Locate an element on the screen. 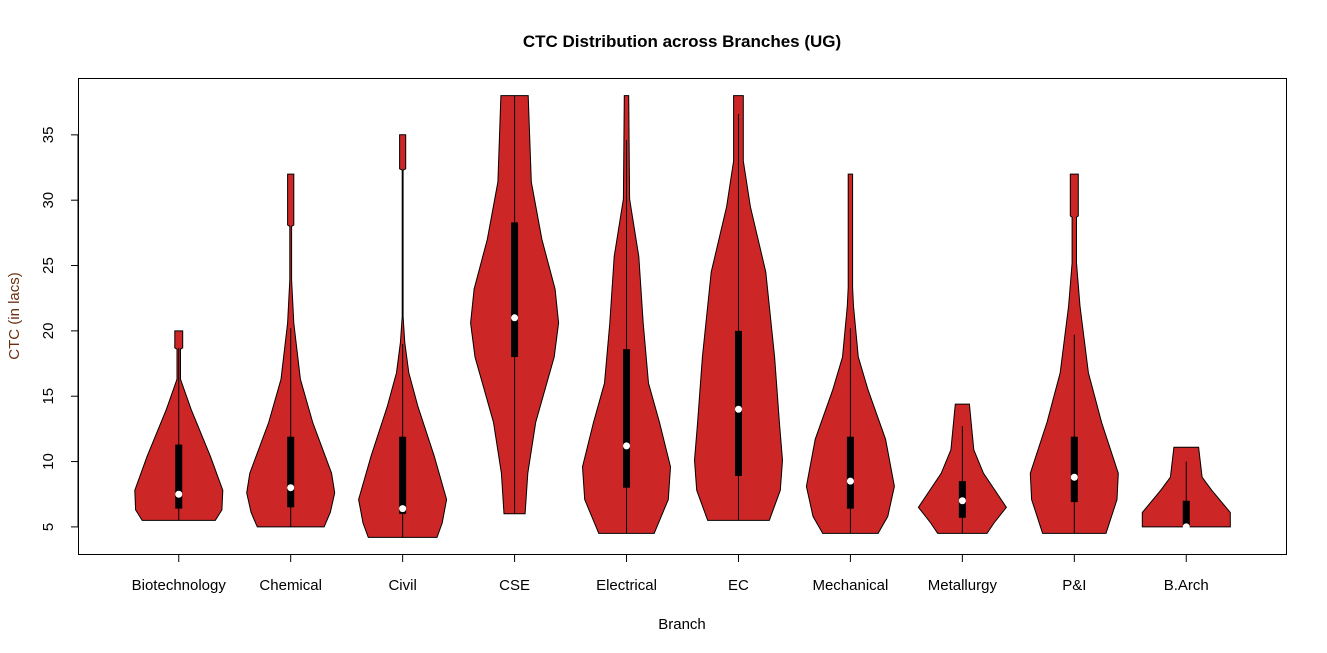 The width and height of the screenshot is (1327, 653). y-tick-label: 10 is located at coordinates (48, 461).